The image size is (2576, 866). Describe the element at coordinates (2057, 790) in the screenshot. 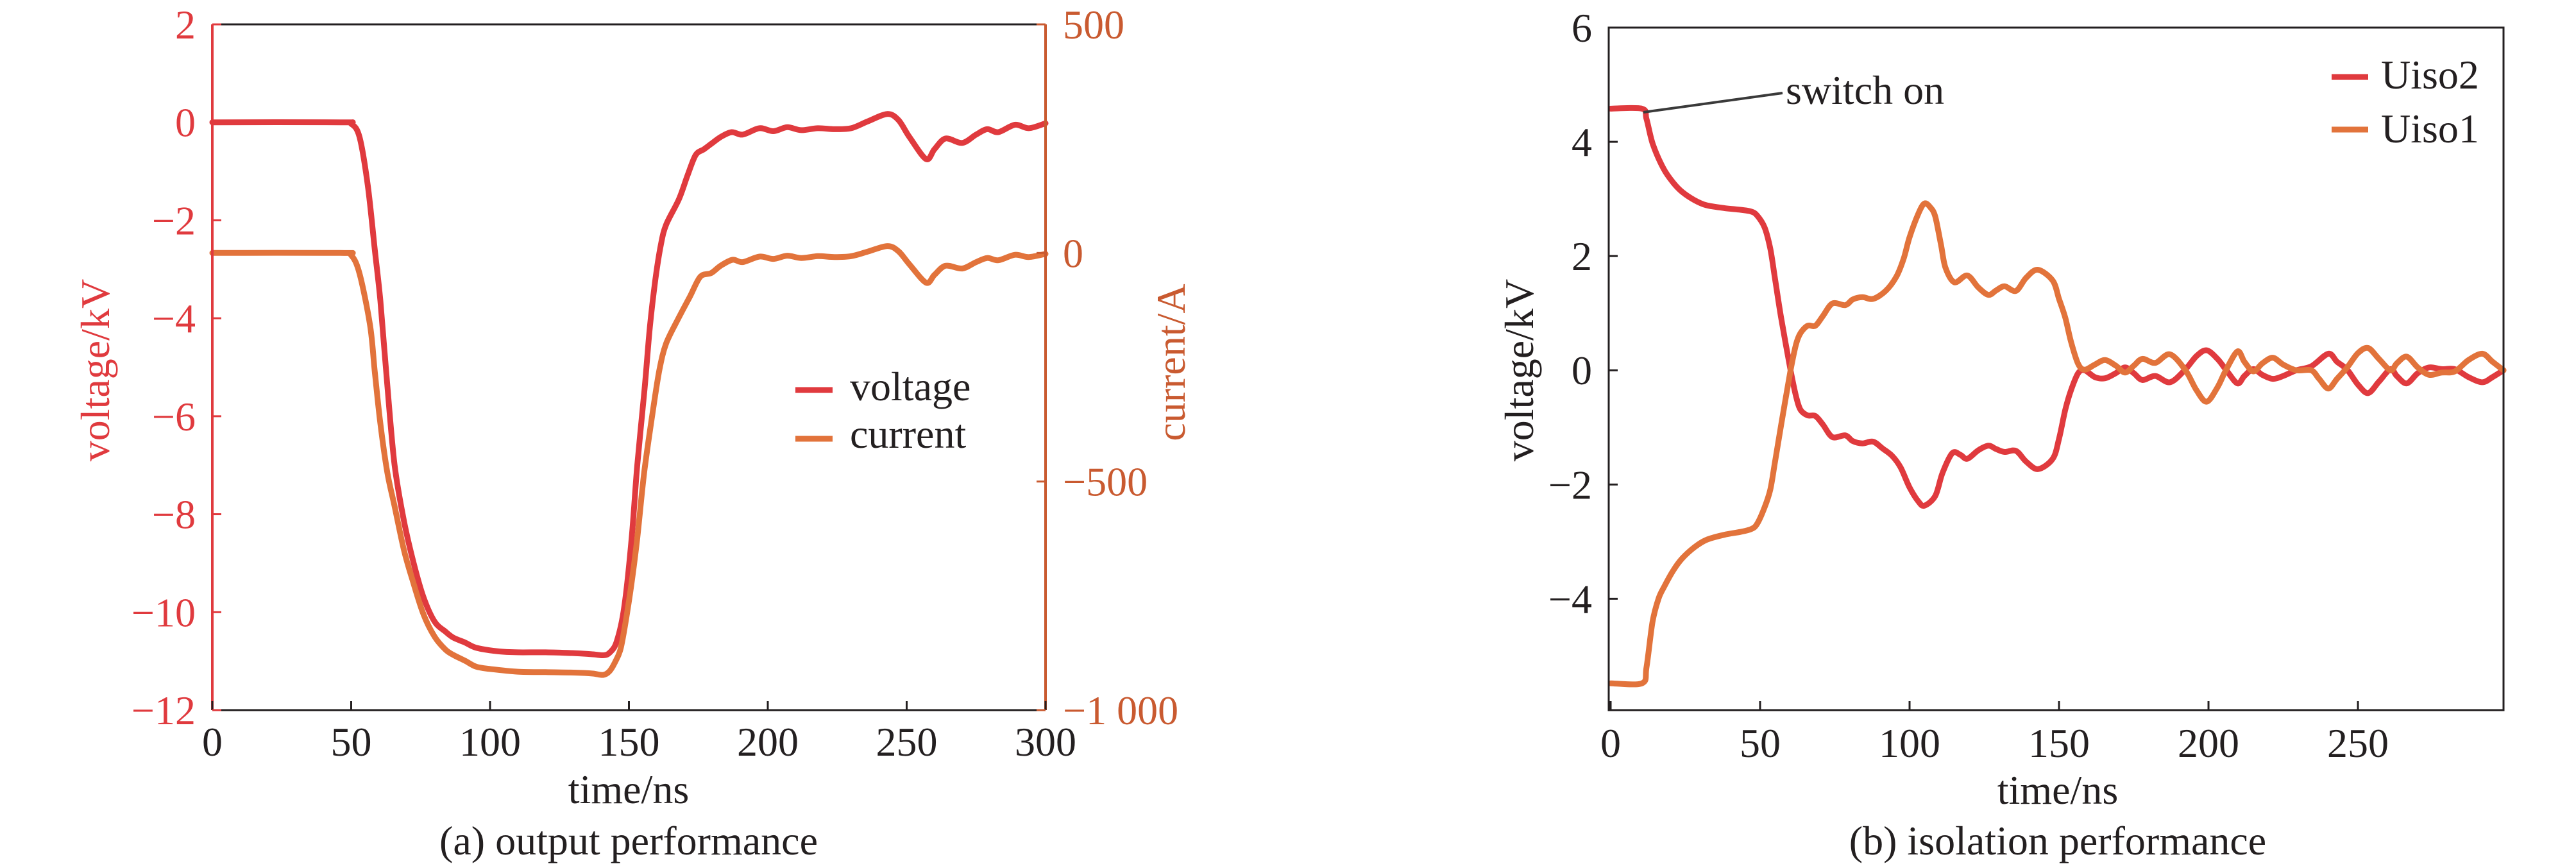

I see `x-axis-title-b: time/ns` at that location.